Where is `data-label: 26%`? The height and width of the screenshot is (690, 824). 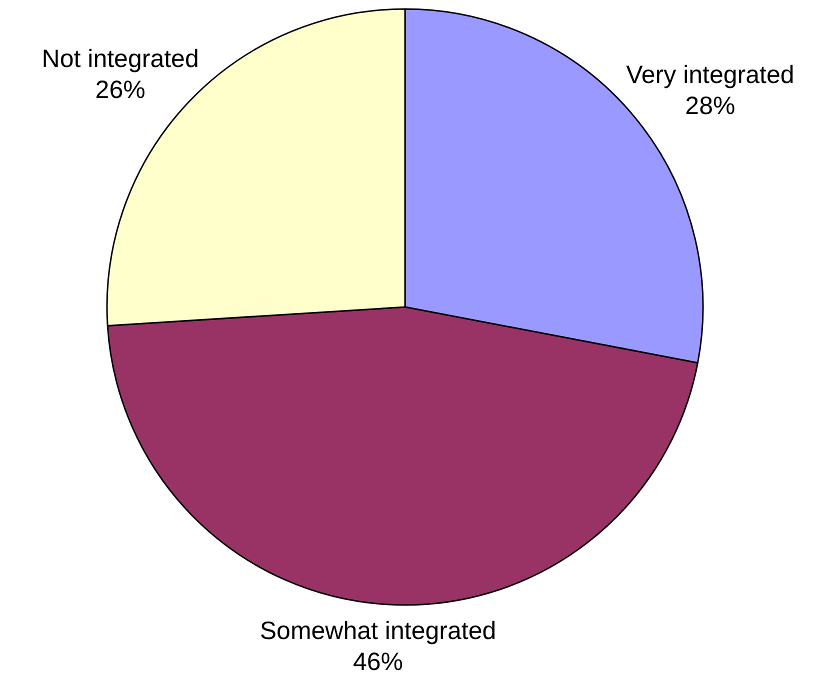
data-label: 26% is located at coordinates (120, 90).